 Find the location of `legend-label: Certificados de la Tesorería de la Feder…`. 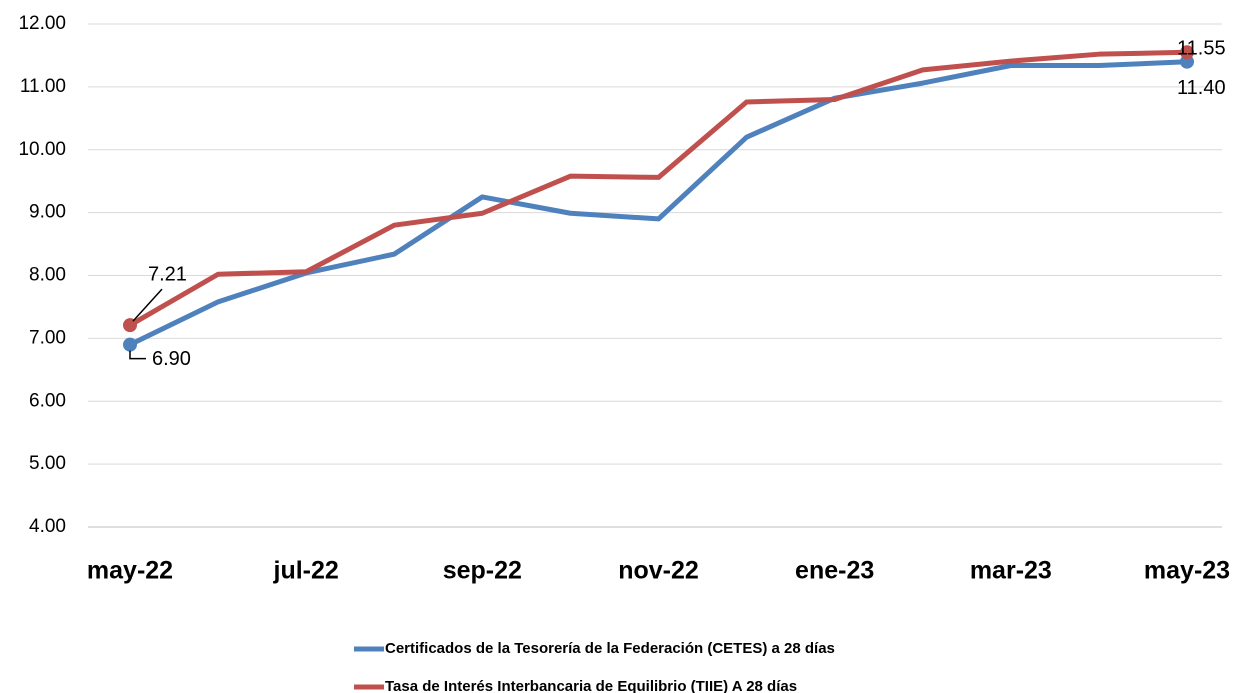

legend-label: Certificados de la Tesorería de la Feder… is located at coordinates (610, 648).